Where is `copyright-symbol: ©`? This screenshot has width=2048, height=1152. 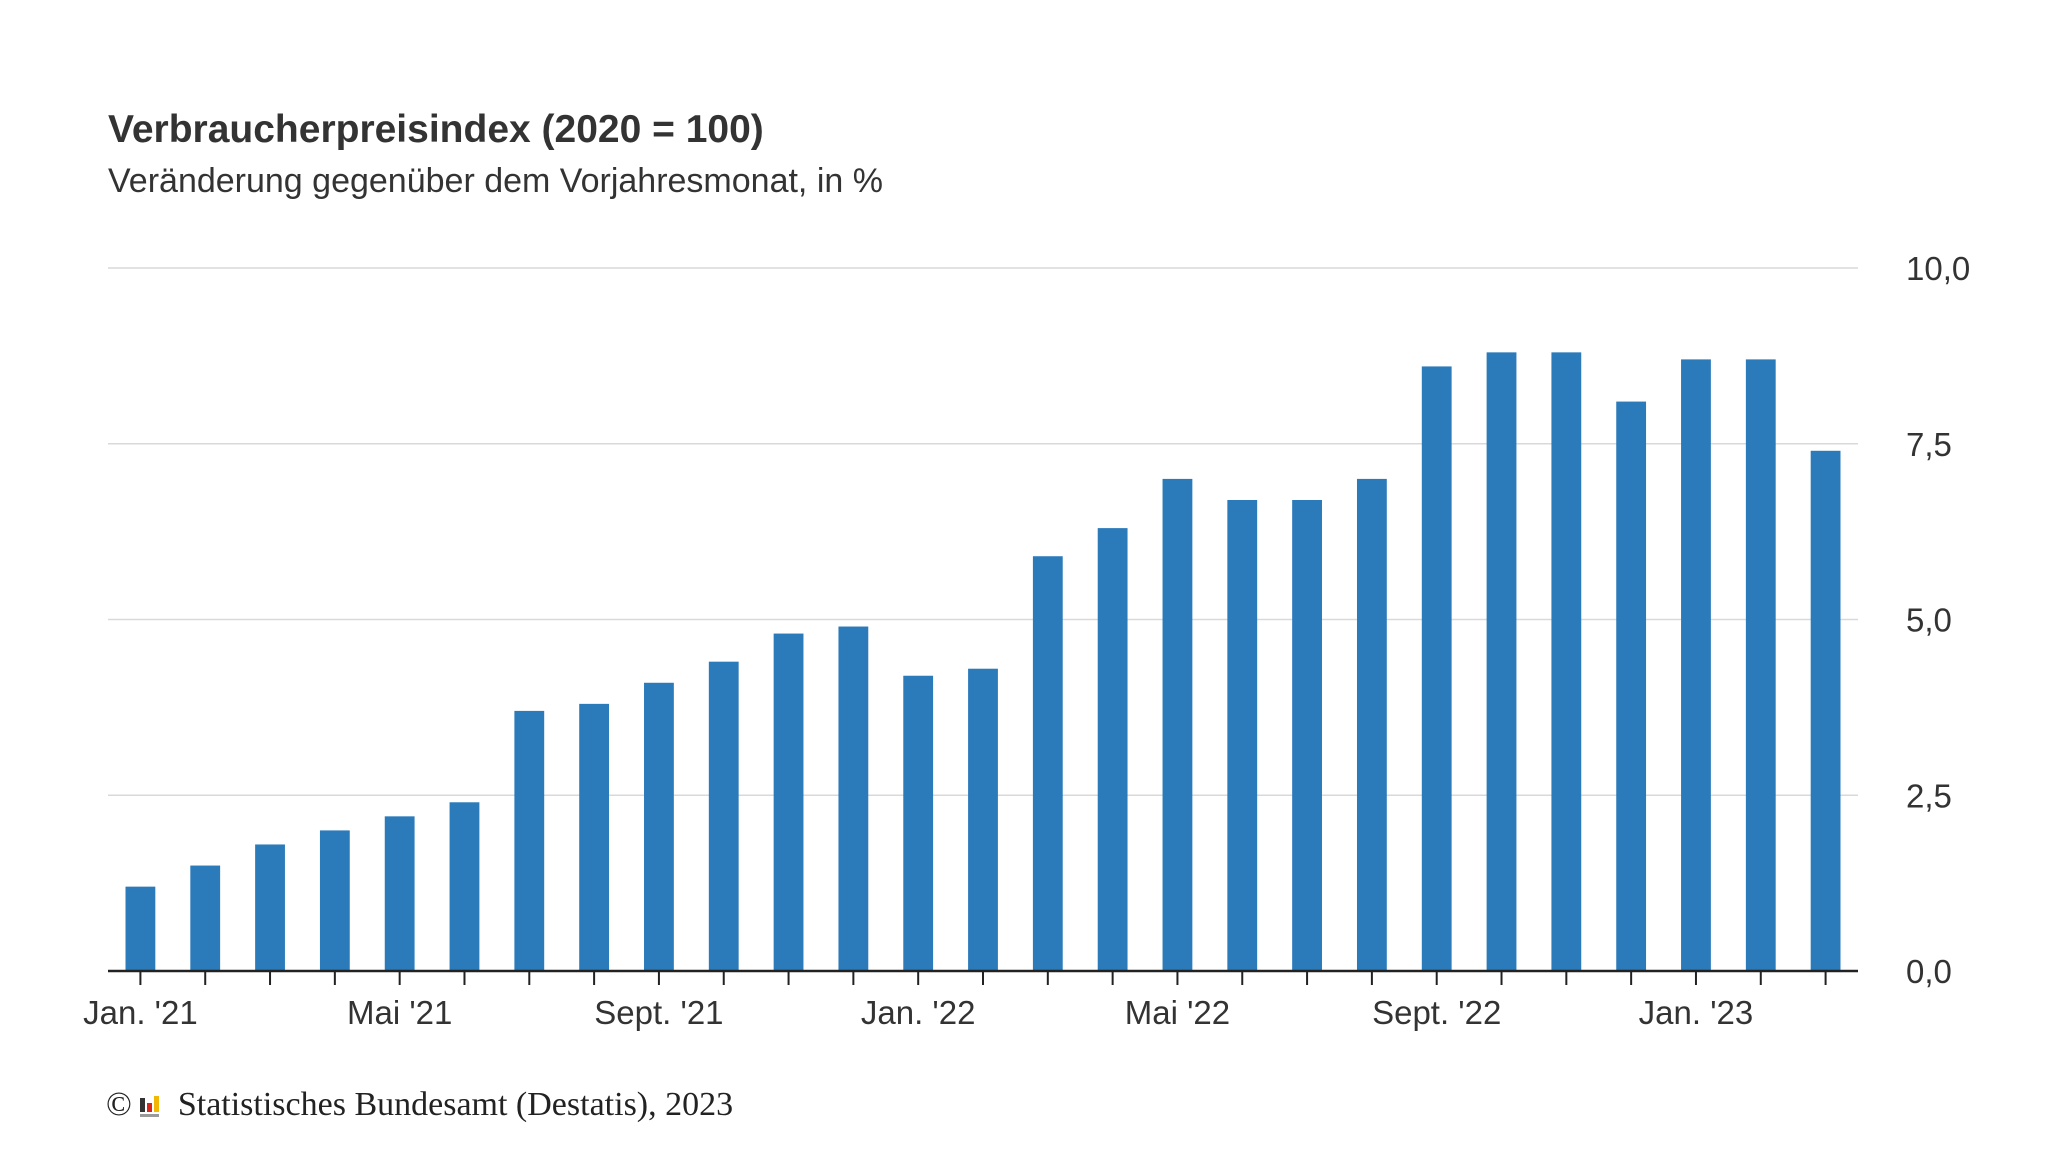
copyright-symbol: © is located at coordinates (119, 1104).